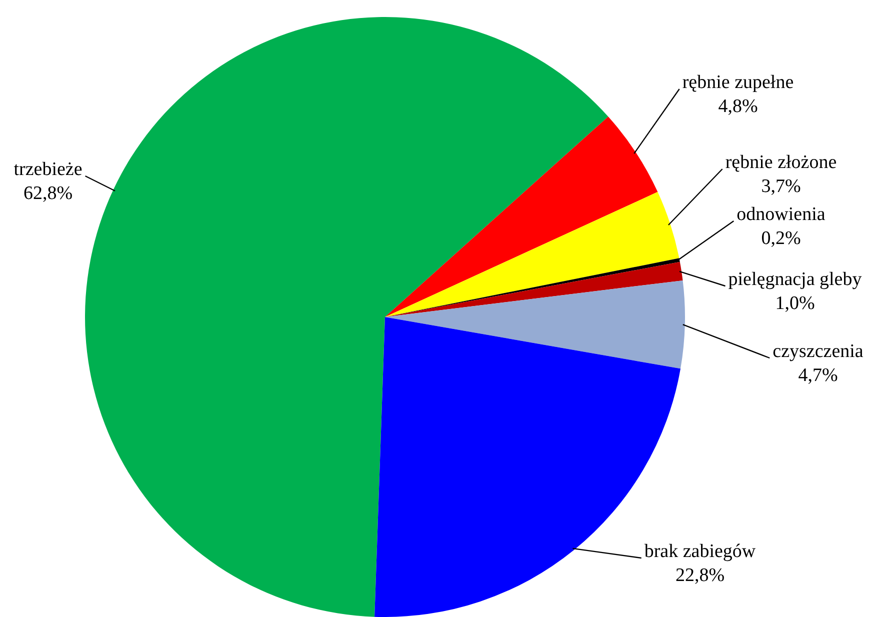  What do you see at coordinates (818, 375) in the screenshot?
I see `data-label: 4,7%` at bounding box center [818, 375].